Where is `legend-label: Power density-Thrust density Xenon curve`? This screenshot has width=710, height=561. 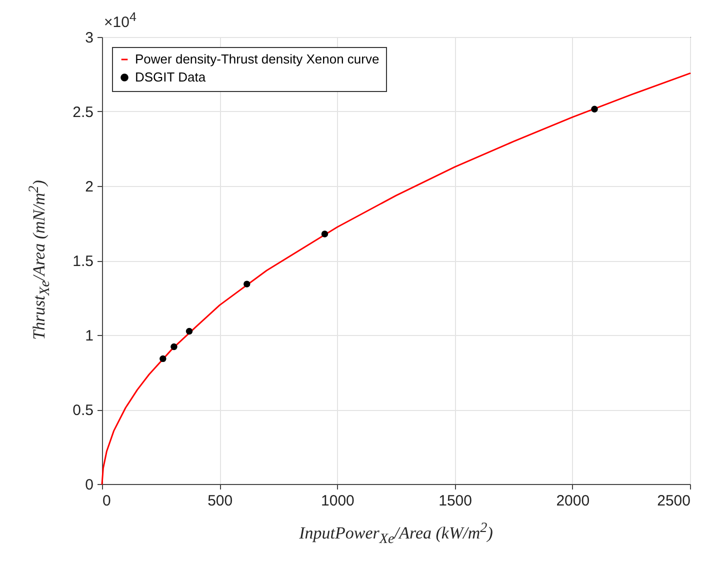
legend-label: Power density-Thrust density Xenon curve is located at coordinates (257, 59).